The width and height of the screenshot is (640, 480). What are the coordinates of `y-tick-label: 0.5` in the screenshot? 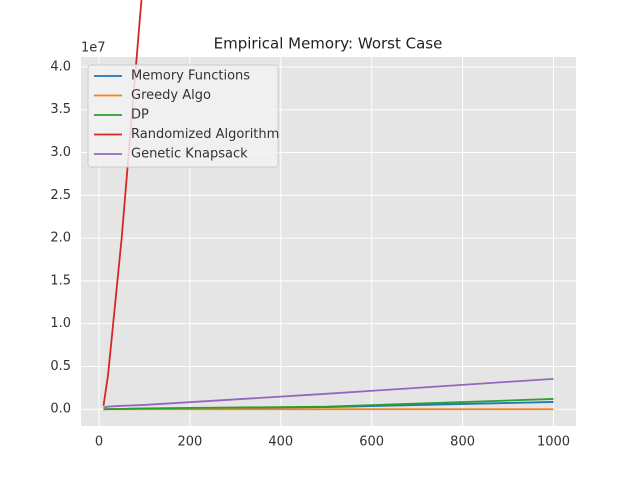 It's located at (60, 366).